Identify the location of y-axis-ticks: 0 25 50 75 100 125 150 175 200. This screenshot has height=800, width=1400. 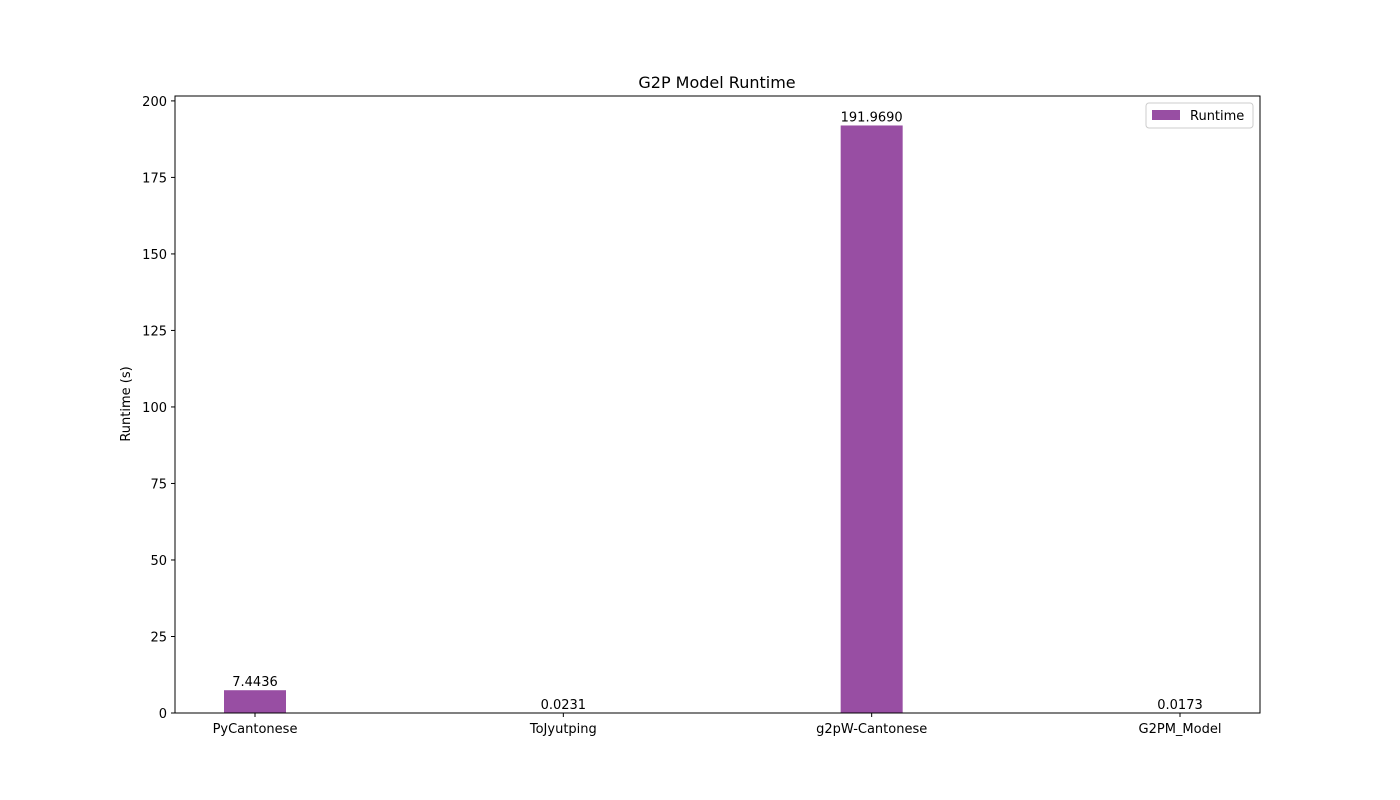
(158, 408).